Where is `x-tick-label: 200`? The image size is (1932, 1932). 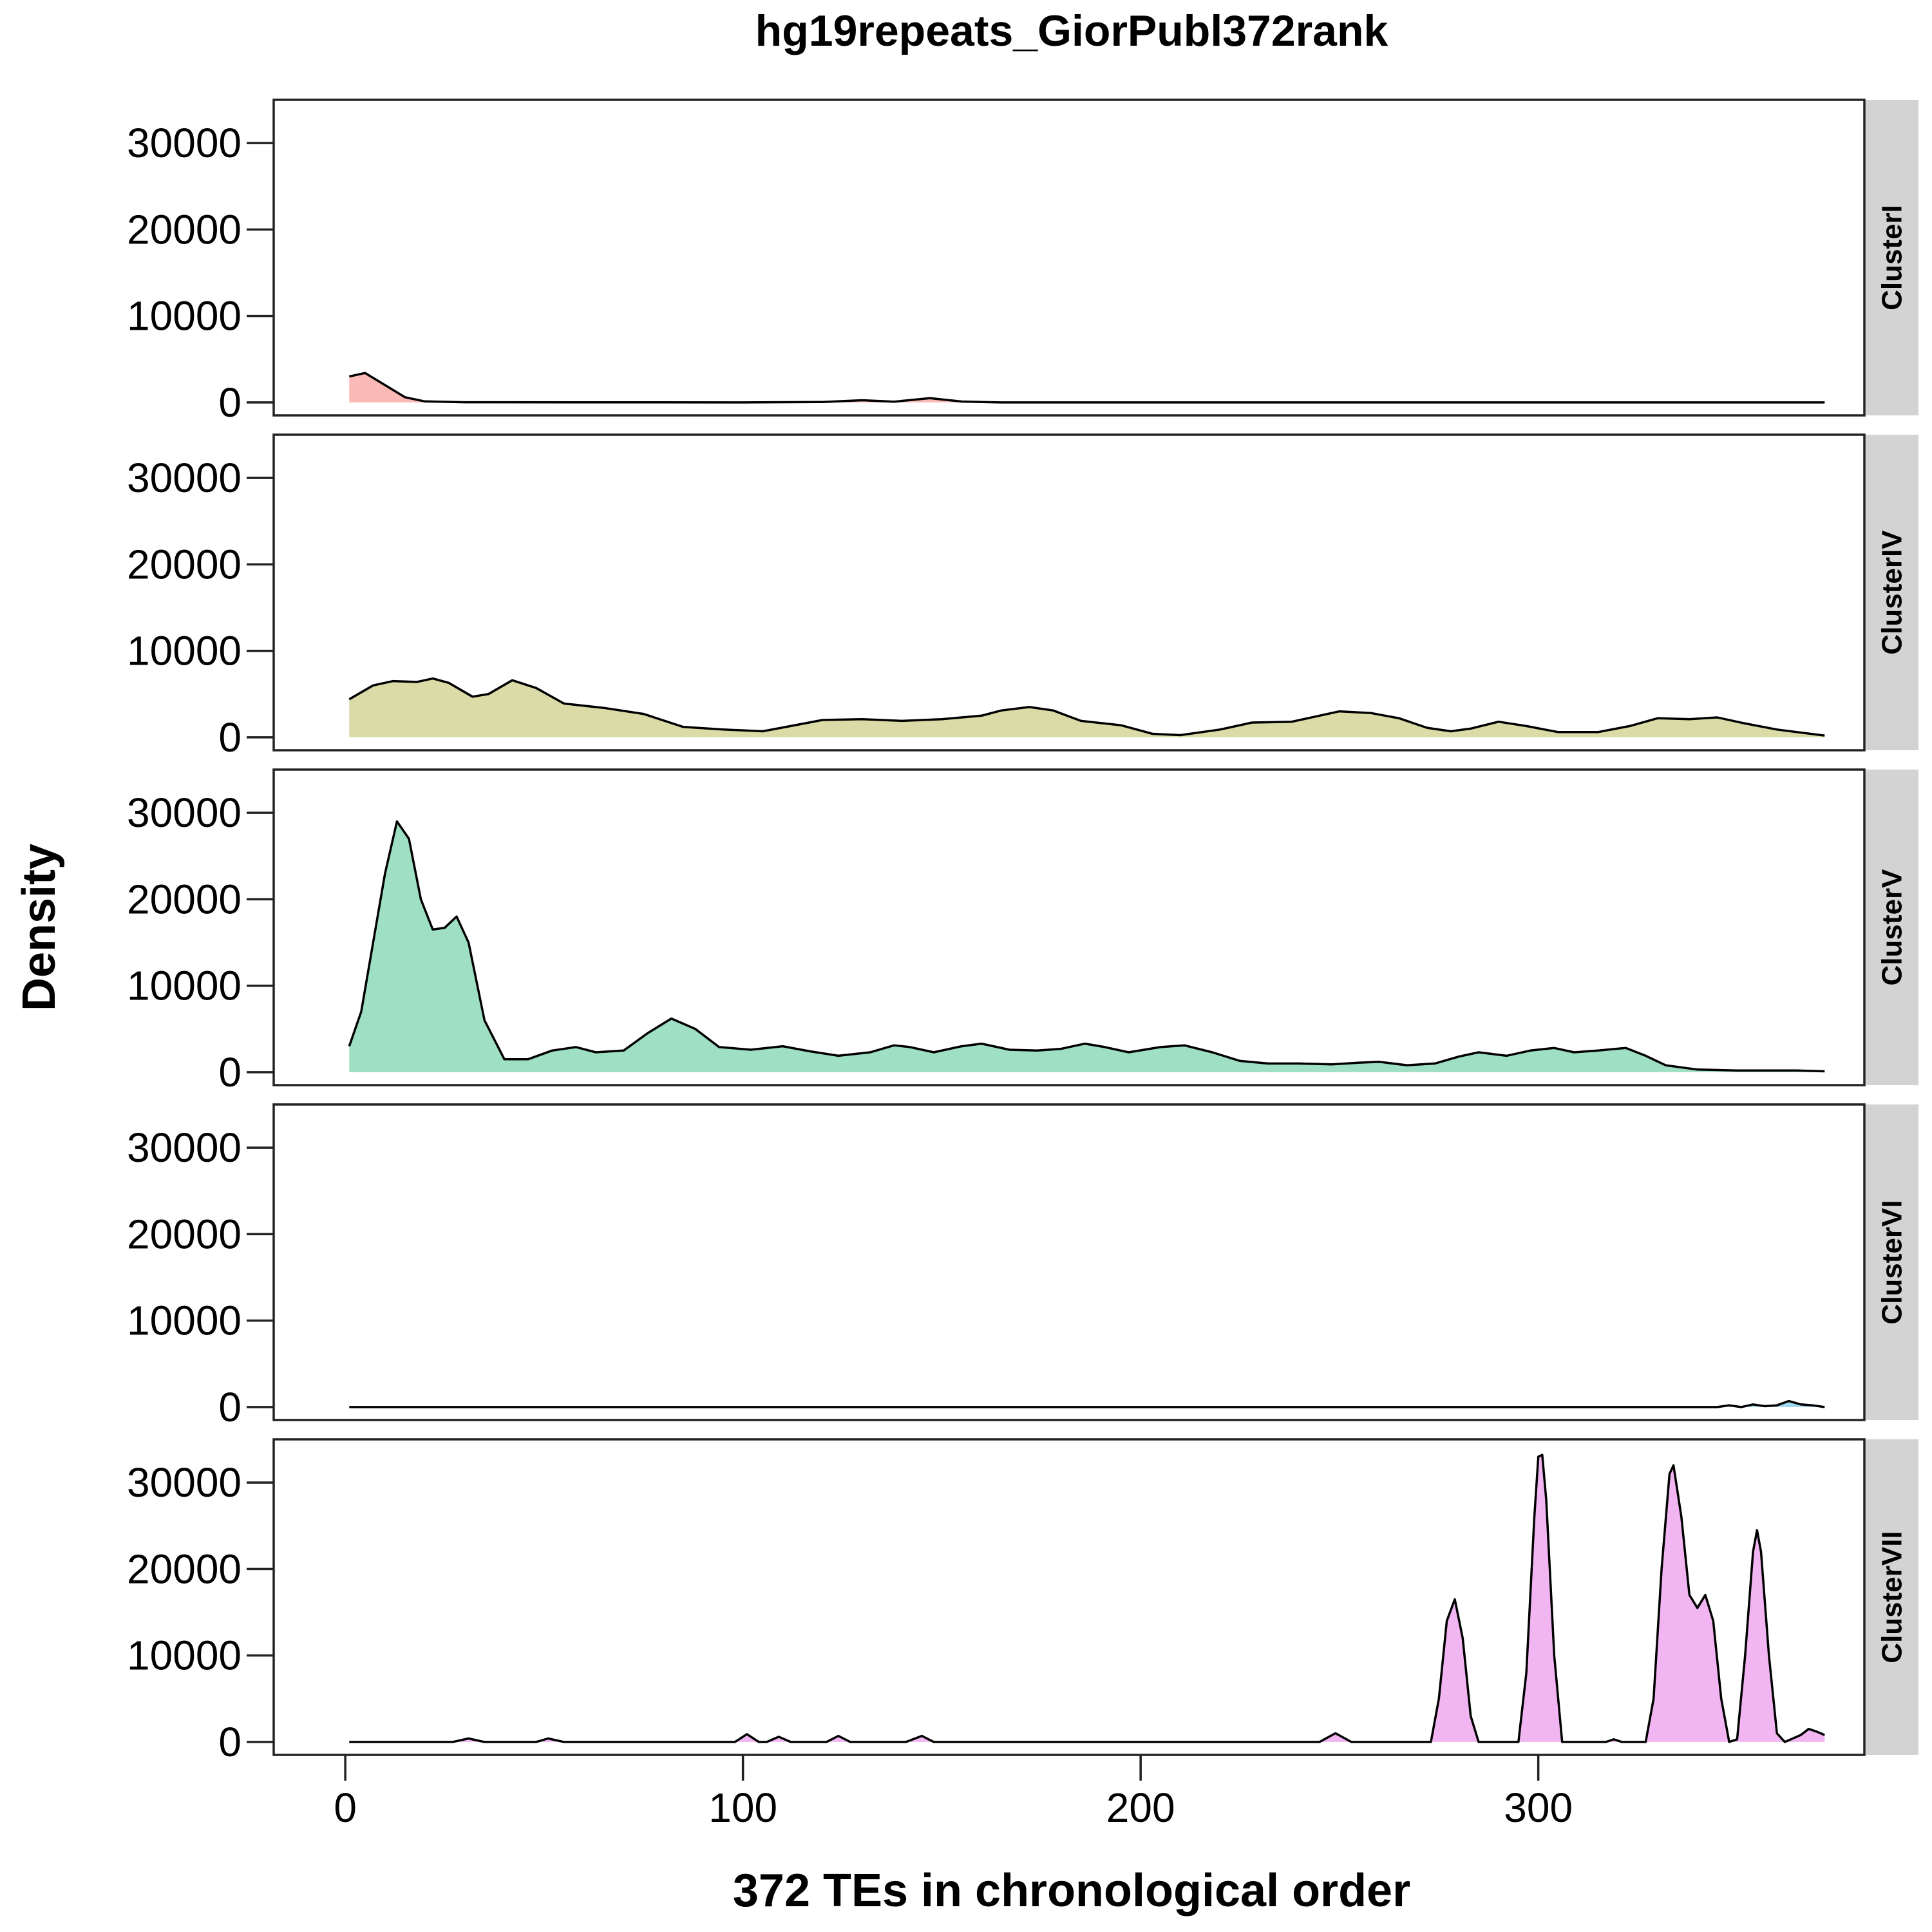 x-tick-label: 200 is located at coordinates (1140, 1808).